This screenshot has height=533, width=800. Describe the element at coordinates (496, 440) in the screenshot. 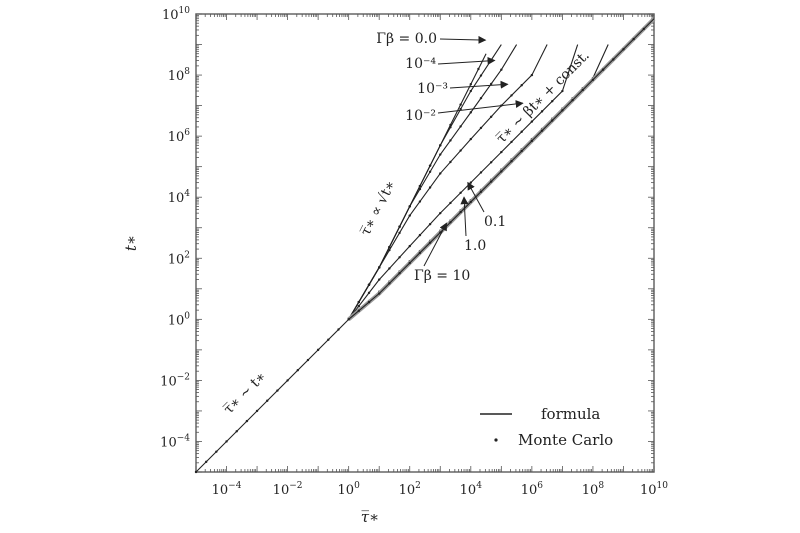

I see `legend-dot-marker` at that location.